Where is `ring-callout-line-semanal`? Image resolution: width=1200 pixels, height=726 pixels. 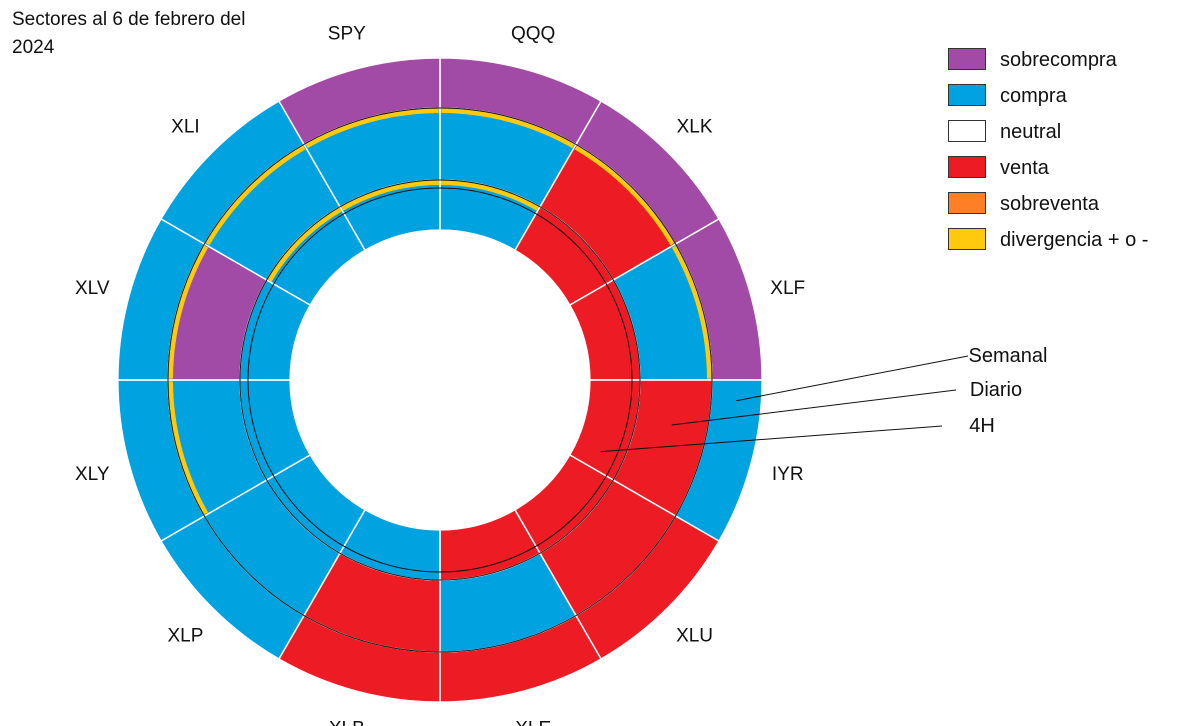
ring-callout-line-semanal is located at coordinates (852, 378).